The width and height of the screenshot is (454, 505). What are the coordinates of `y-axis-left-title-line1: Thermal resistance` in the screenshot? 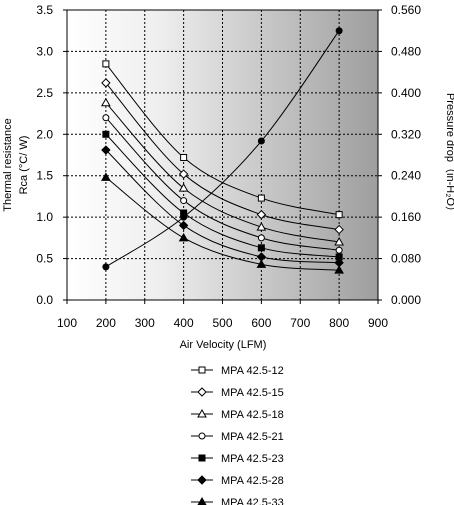 It's located at (8, 165).